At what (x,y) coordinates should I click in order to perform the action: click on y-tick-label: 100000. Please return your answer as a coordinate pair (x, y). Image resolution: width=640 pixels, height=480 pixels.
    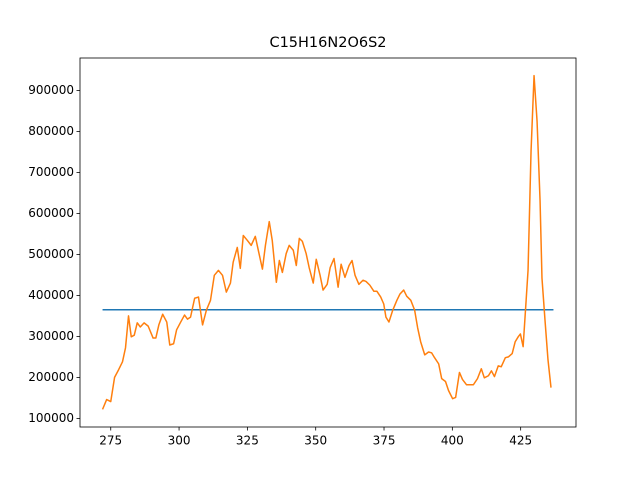
    Looking at the image, I should click on (51, 418).